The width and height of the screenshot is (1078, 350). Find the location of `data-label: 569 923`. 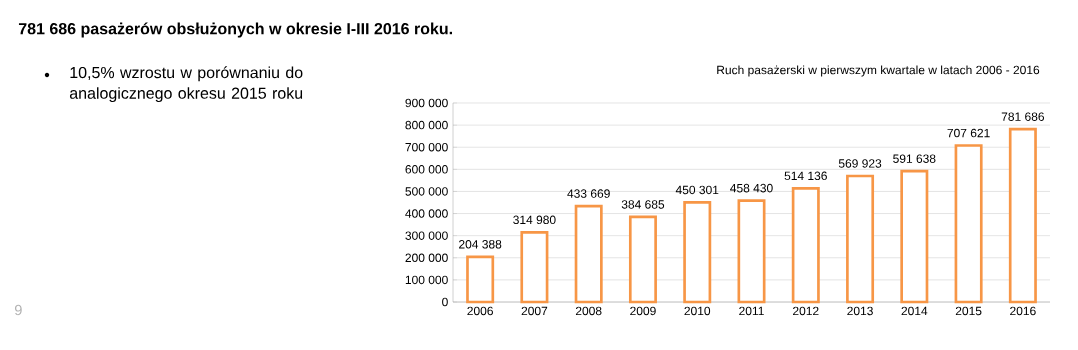

data-label: 569 923 is located at coordinates (860, 163).